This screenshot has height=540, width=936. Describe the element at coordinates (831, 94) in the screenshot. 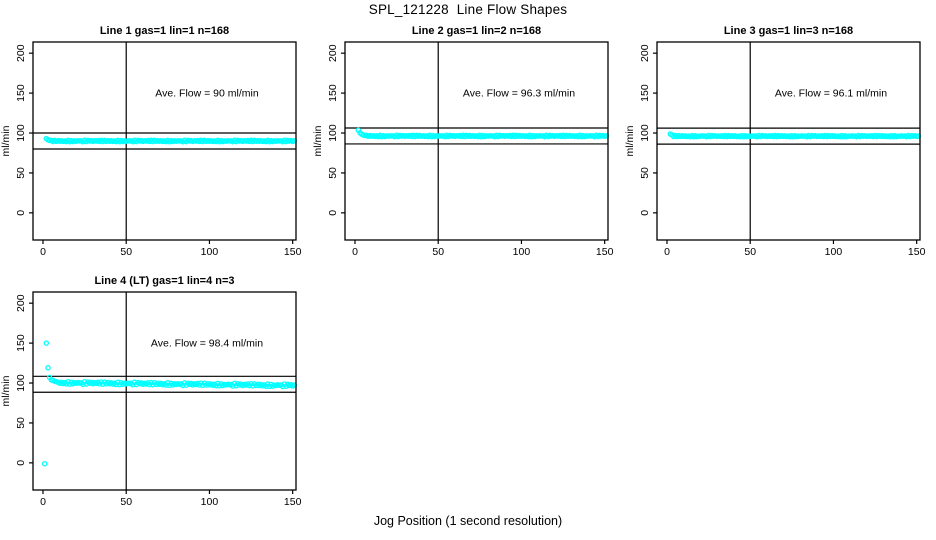

I see `ave-flow-annotation: Ave. Flow = 96.1 ml/min` at that location.